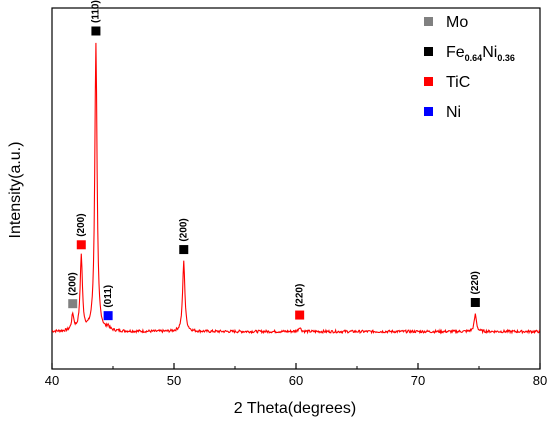 This screenshot has width=550, height=421. What do you see at coordinates (480, 53) in the screenshot?
I see `legend-label: Fe0.64Ni0.36` at bounding box center [480, 53].